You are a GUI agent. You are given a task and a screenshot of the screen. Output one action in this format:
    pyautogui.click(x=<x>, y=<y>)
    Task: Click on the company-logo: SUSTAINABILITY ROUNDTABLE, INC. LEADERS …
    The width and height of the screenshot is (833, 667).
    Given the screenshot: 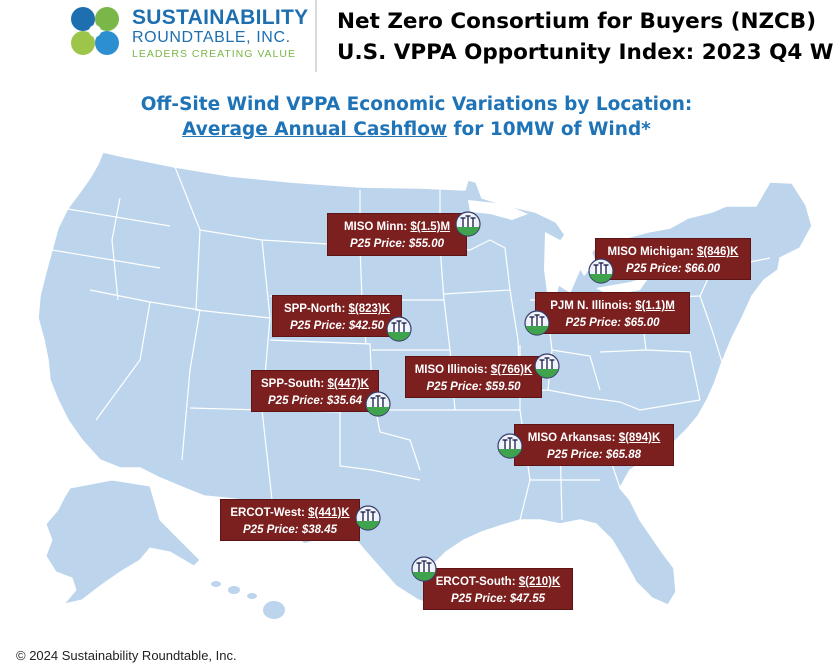 What is the action you would take?
    pyautogui.click(x=186, y=33)
    